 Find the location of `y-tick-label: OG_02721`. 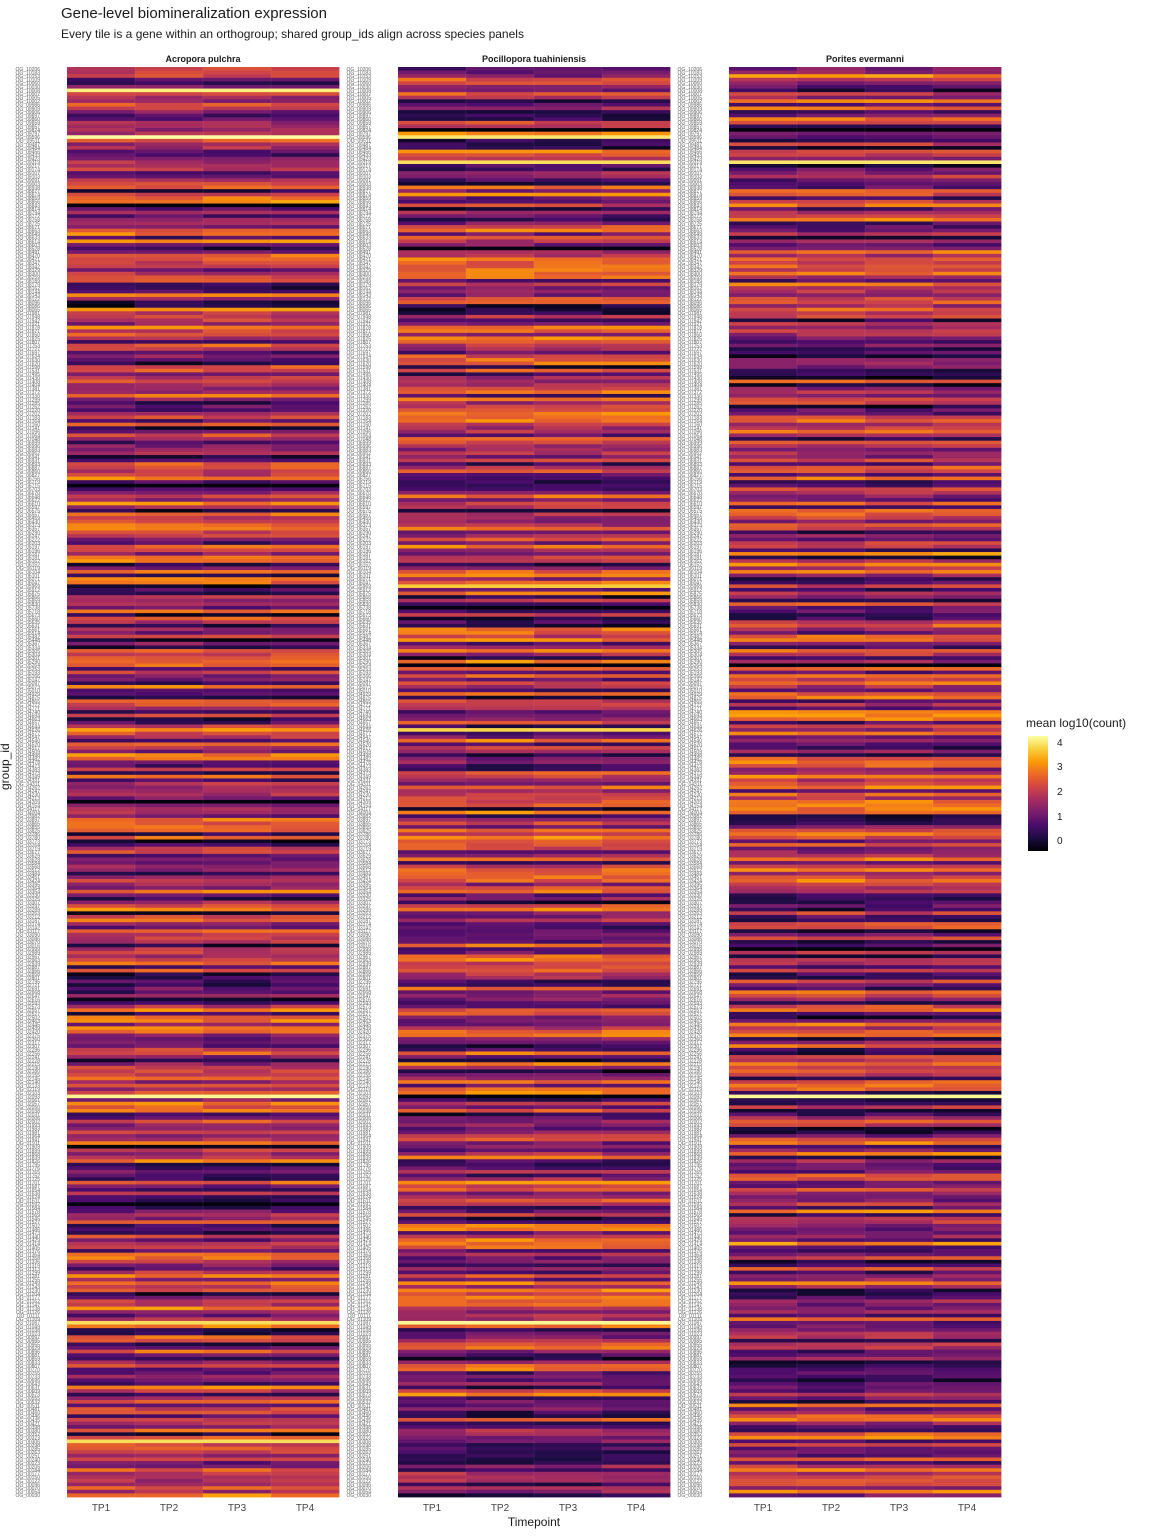

y-tick-label: OG_02721 is located at coordinates (690, 986).